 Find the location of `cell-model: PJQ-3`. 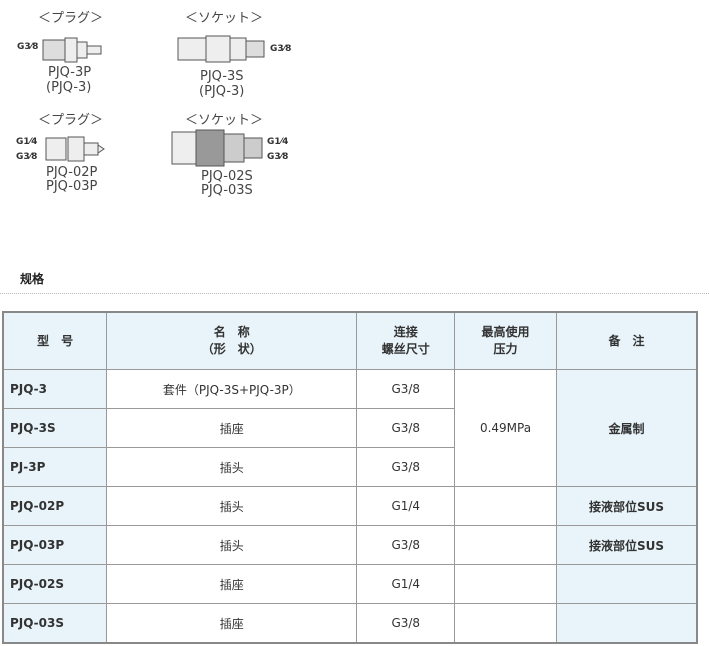

cell-model: PJQ-3 is located at coordinates (55, 389).